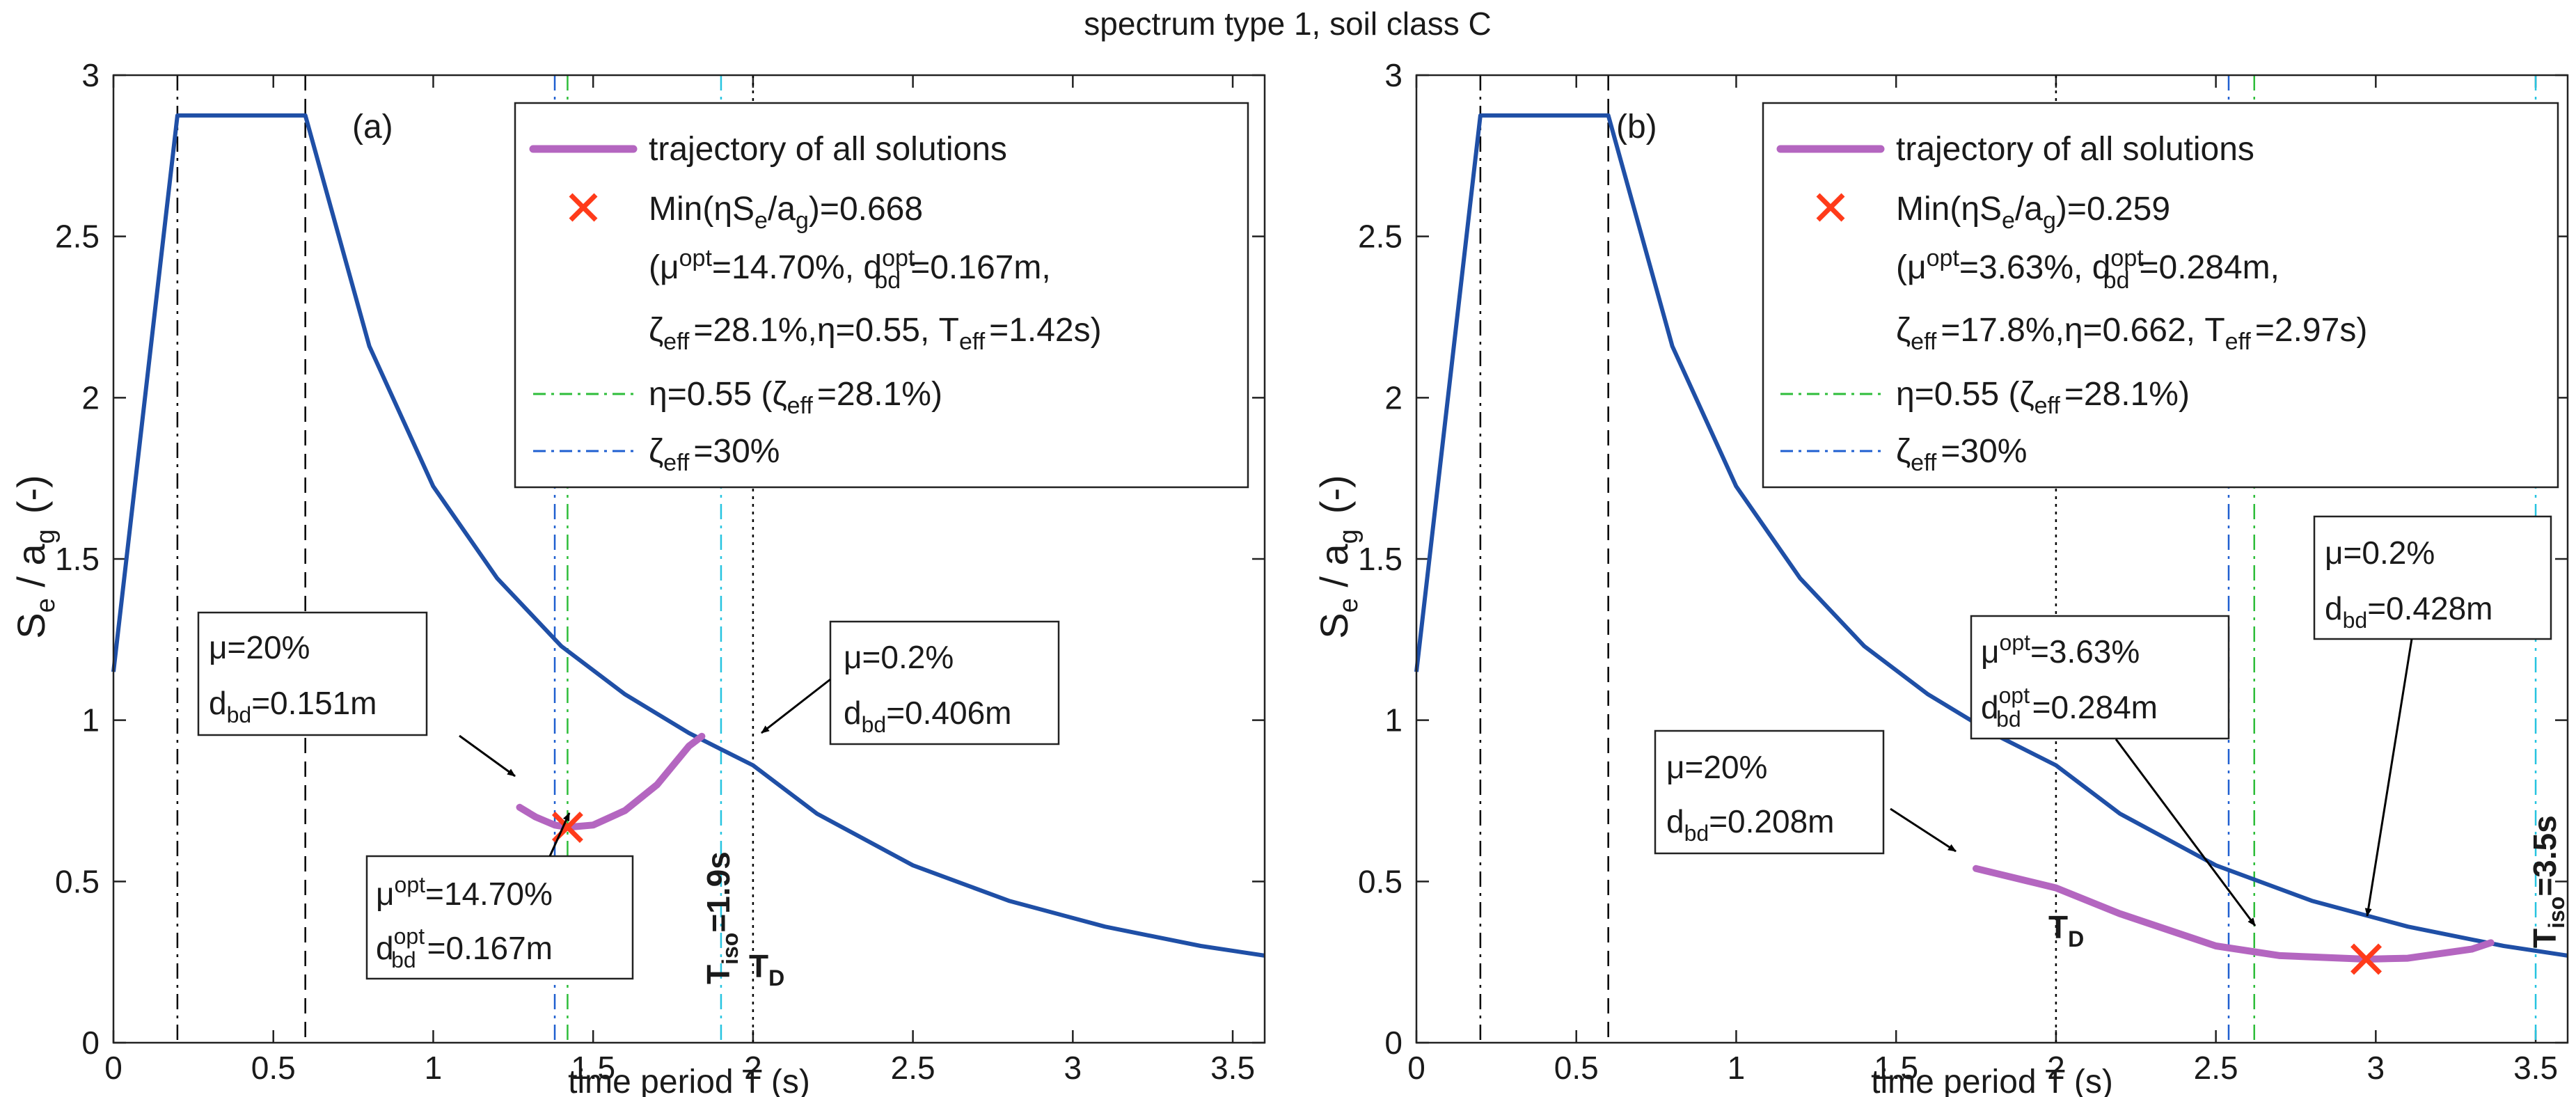 The width and height of the screenshot is (2576, 1097). Describe the element at coordinates (611, 781) in the screenshot. I see `trajectory-line-a` at that location.